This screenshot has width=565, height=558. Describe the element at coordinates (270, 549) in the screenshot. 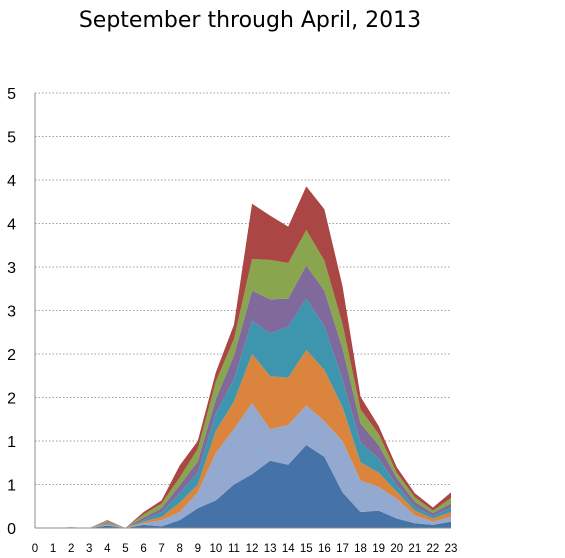

I see `x-tick-label: 13` at that location.